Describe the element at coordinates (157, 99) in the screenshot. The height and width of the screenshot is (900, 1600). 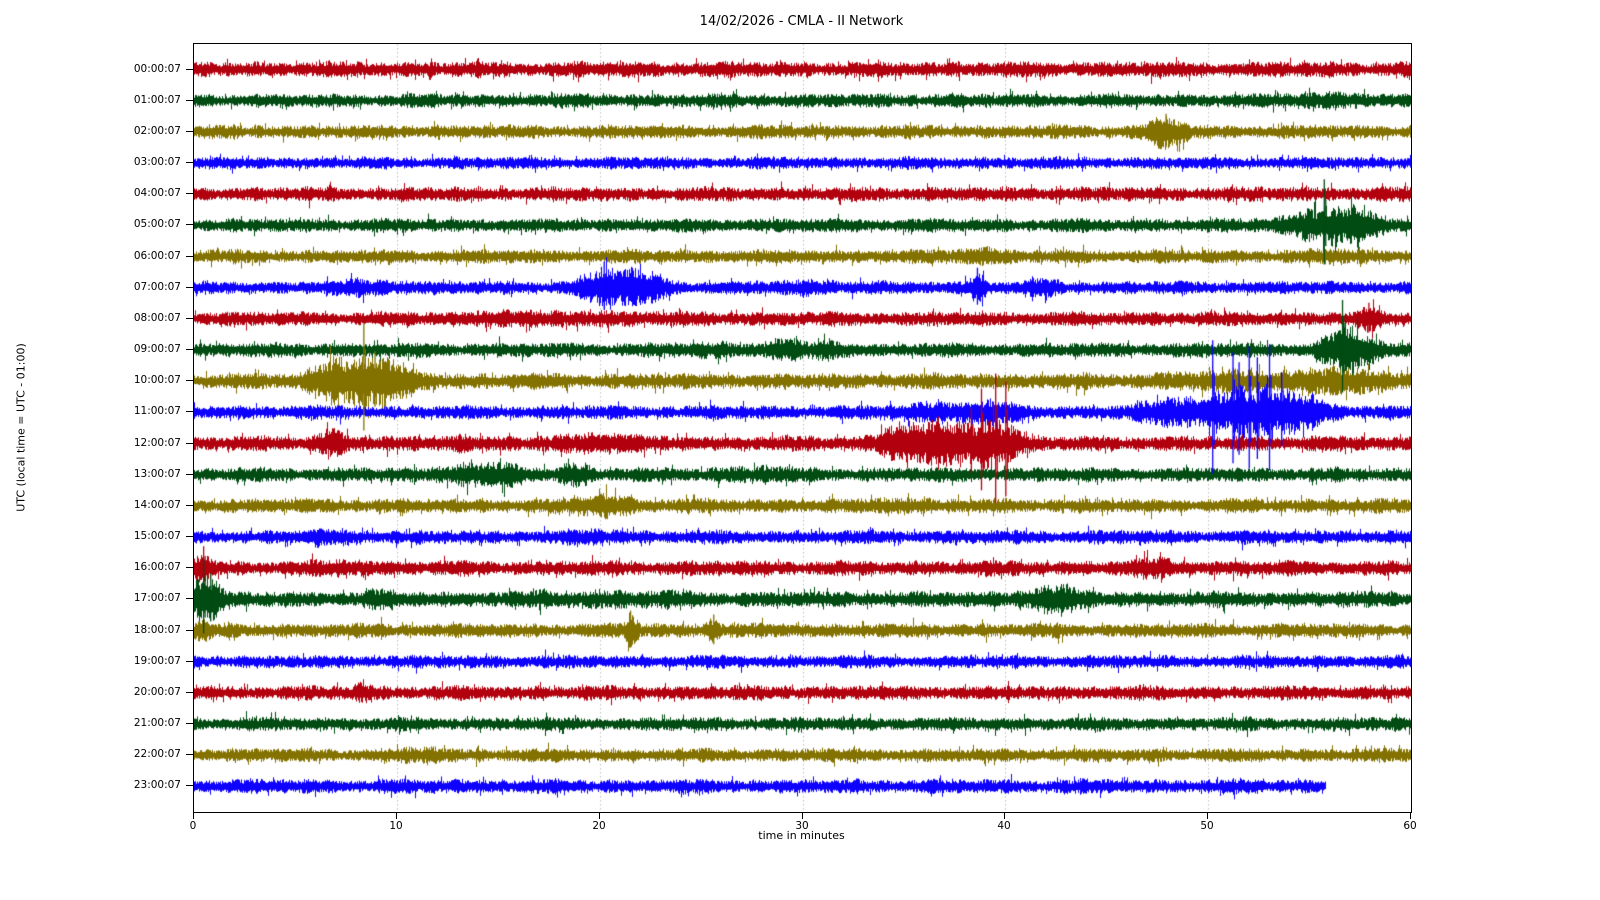
I see `row-time-label: 01:00:07` at that location.